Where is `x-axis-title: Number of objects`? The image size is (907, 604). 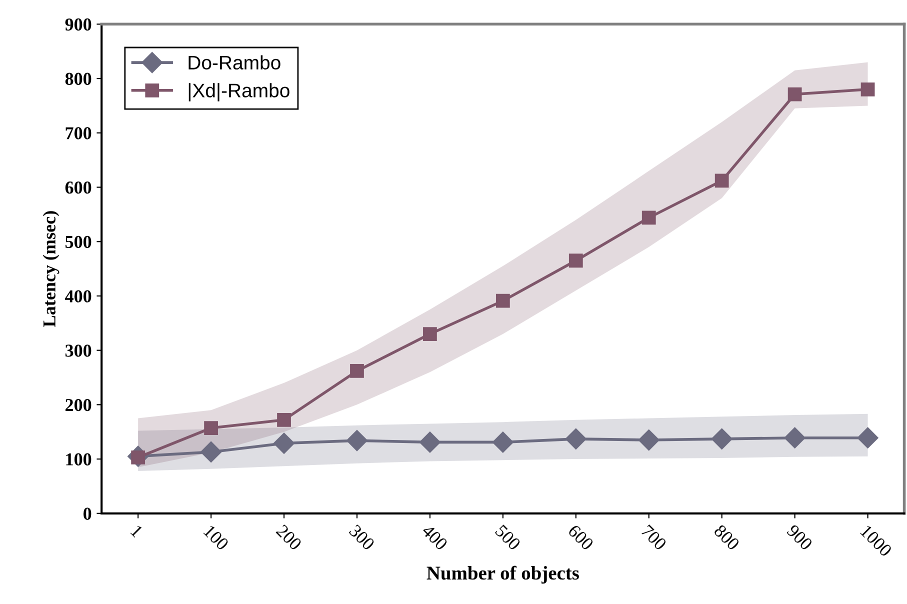
x-axis-title: Number of objects is located at coordinates (502, 575).